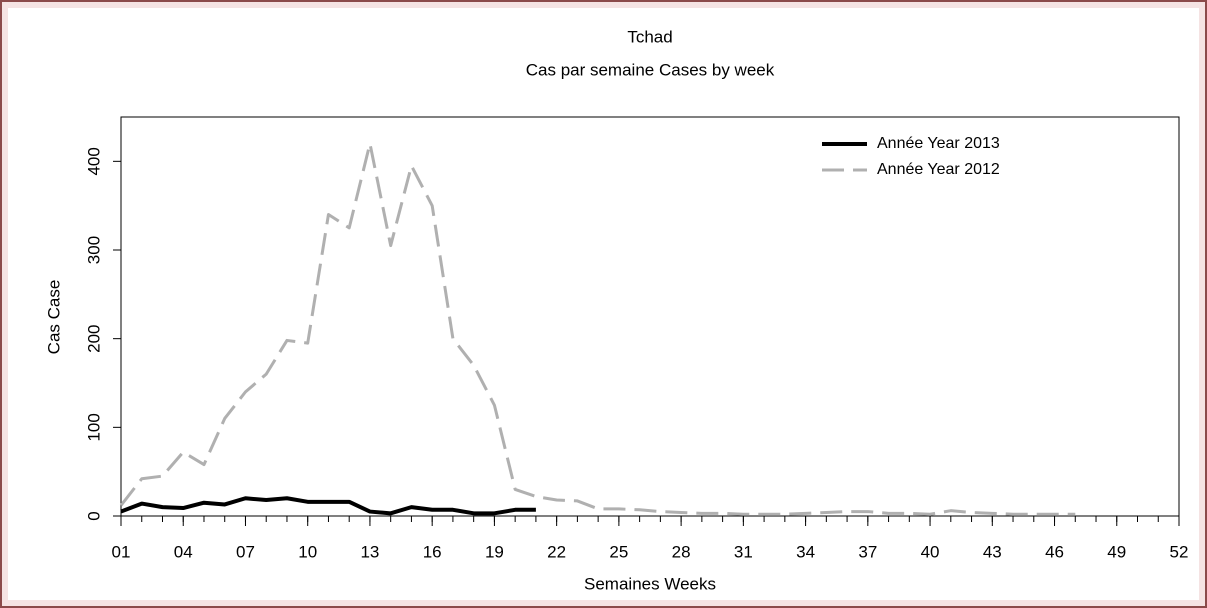  Describe the element at coordinates (649, 36) in the screenshot. I see `chart-title: Tchad` at that location.